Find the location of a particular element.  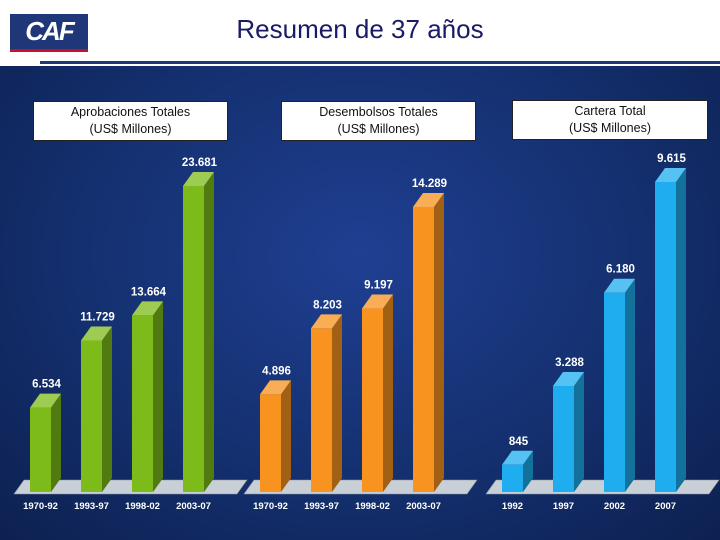

data-label: 13.664 is located at coordinates (149, 292).